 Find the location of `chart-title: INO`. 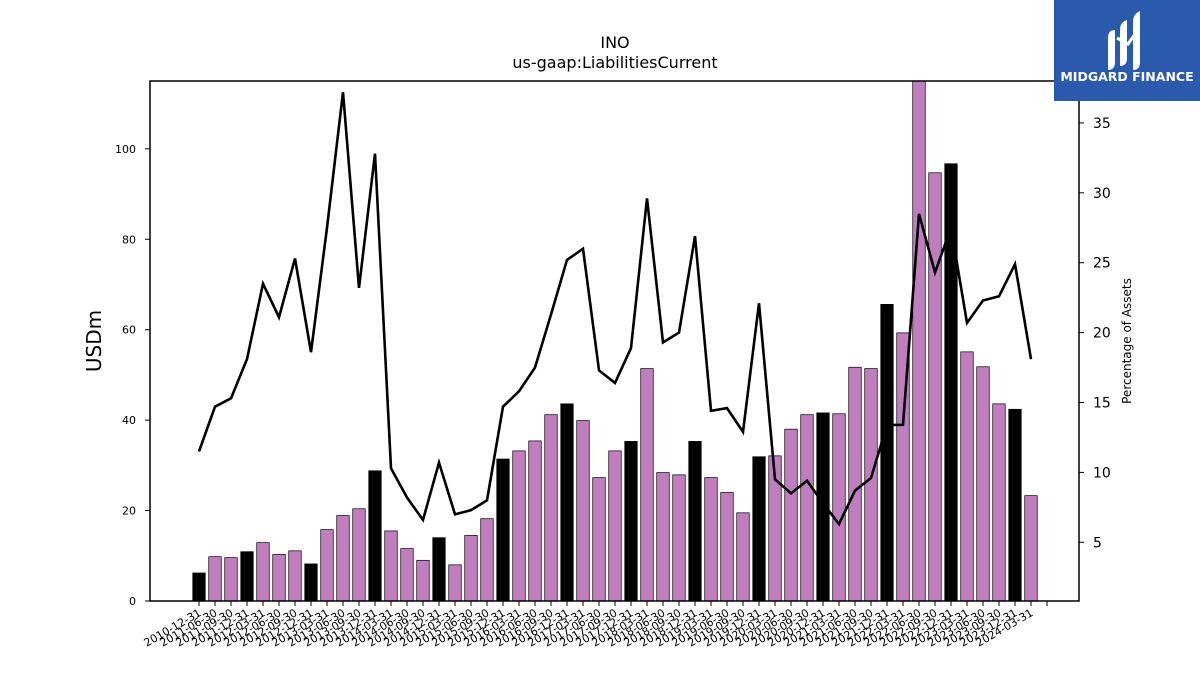

chart-title: INO is located at coordinates (614, 42).